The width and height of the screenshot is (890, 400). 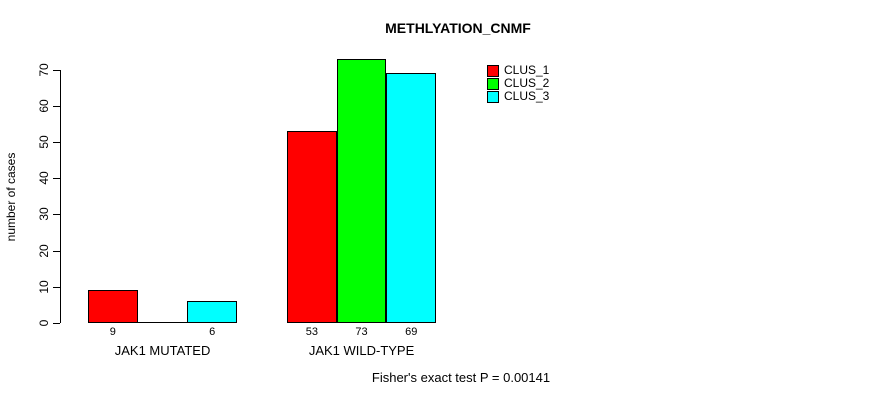 What do you see at coordinates (112, 332) in the screenshot?
I see `bar-value-label: 9` at bounding box center [112, 332].